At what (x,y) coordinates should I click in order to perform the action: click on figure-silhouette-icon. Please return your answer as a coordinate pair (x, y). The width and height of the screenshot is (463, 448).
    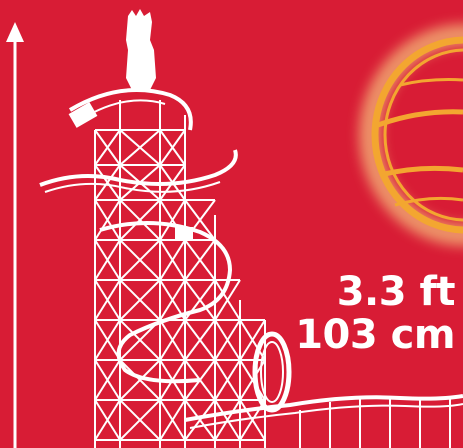
    Looking at the image, I should click on (141, 49).